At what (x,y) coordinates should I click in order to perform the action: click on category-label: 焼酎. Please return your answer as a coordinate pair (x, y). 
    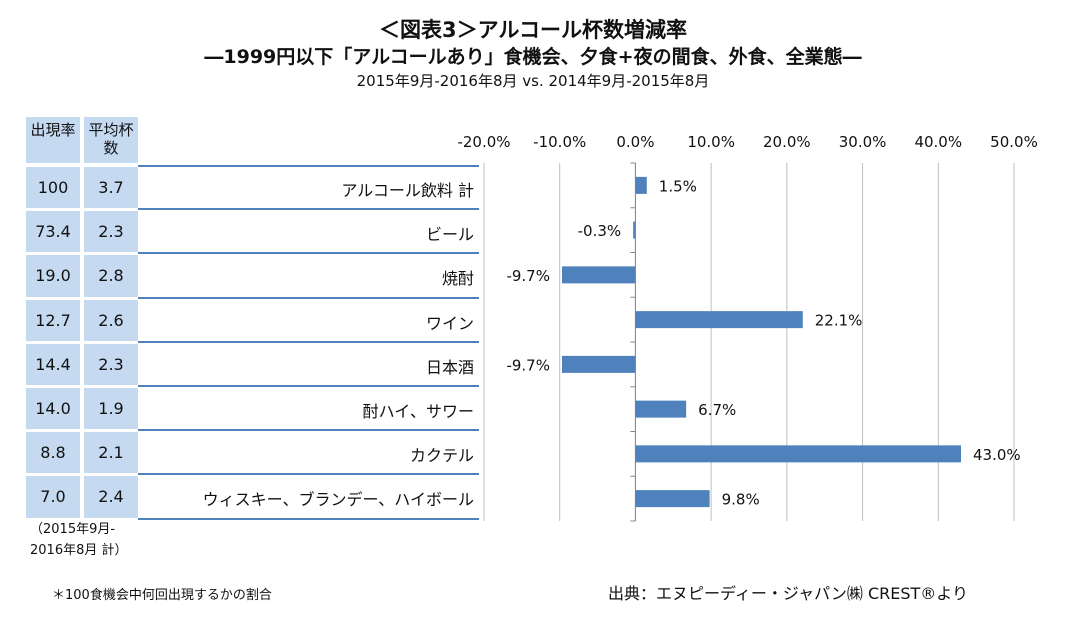
    Looking at the image, I should click on (457, 279).